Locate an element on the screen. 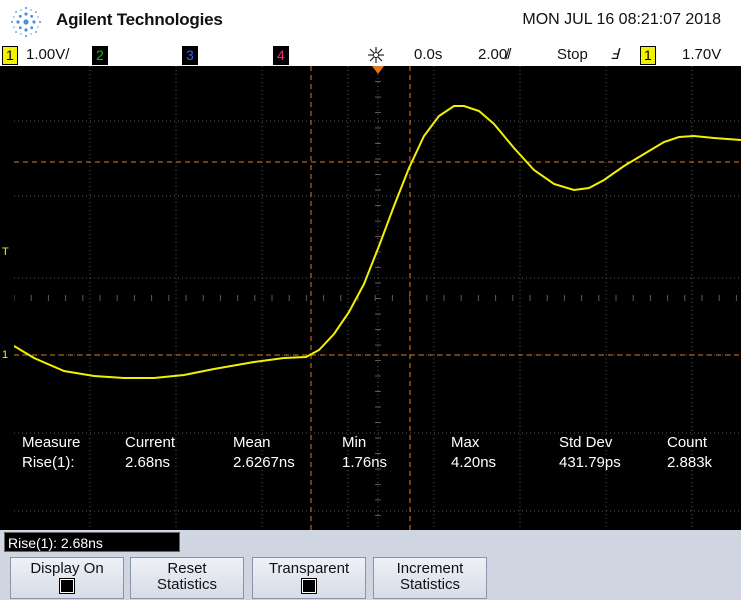  rise-readout: Rise(1): 2.68ns is located at coordinates (92, 542).